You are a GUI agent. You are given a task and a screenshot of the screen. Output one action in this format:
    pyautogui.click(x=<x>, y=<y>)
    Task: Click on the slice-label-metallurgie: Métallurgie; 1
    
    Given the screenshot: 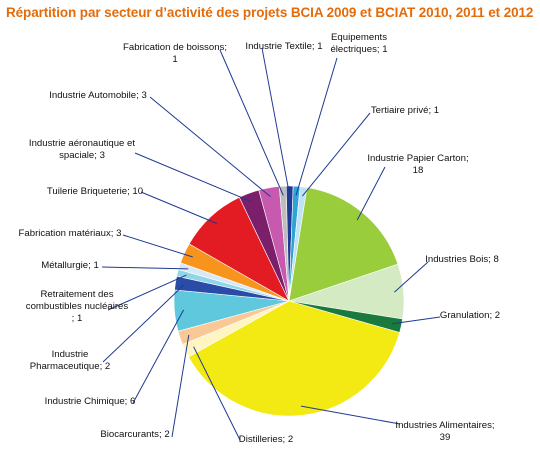 What is the action you would take?
    pyautogui.click(x=70, y=265)
    